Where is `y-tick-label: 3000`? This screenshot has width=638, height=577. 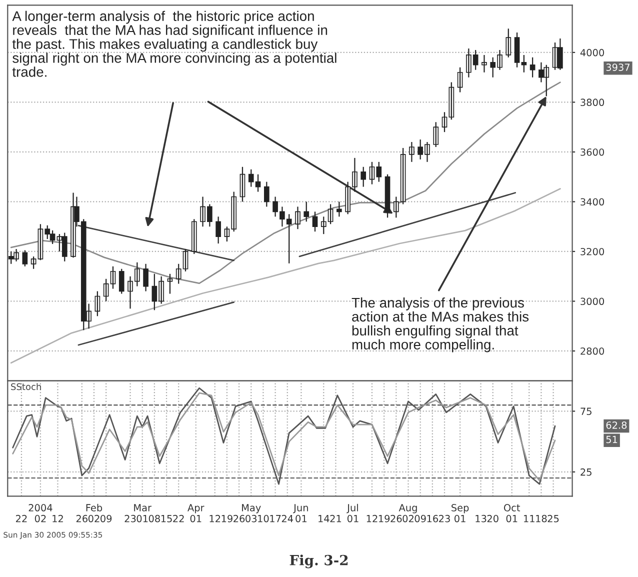
y-tick-label: 3000 is located at coordinates (592, 302).